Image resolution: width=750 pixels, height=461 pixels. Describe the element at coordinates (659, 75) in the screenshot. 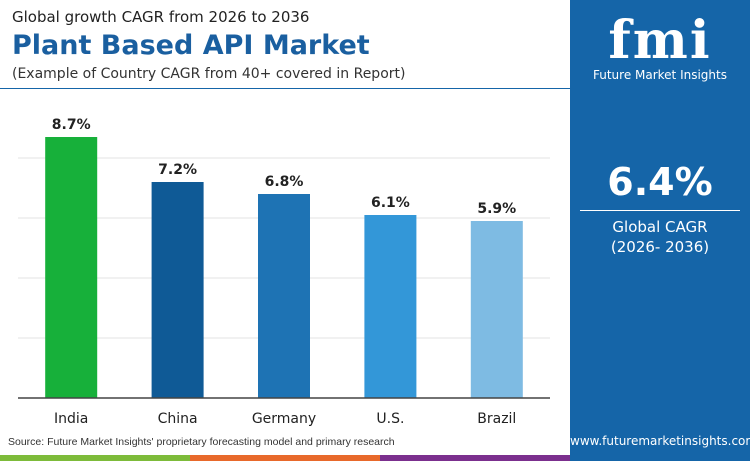

I see `logo-subtitle: Future Market Insights` at that location.